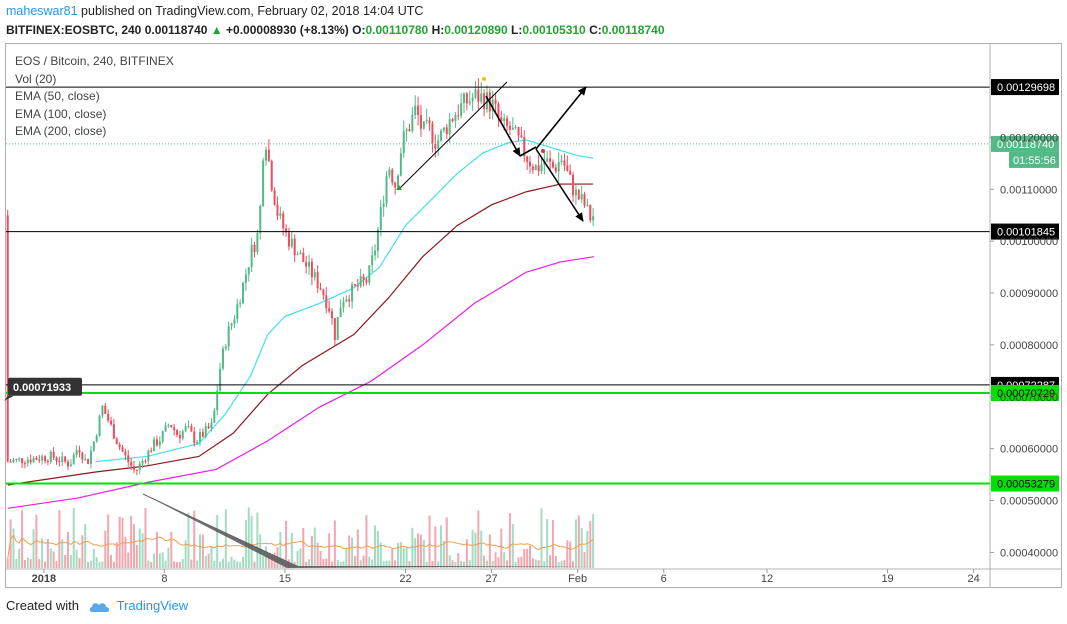 This screenshot has height=624, width=1067. I want to click on price-label-box, so click(1025, 483).